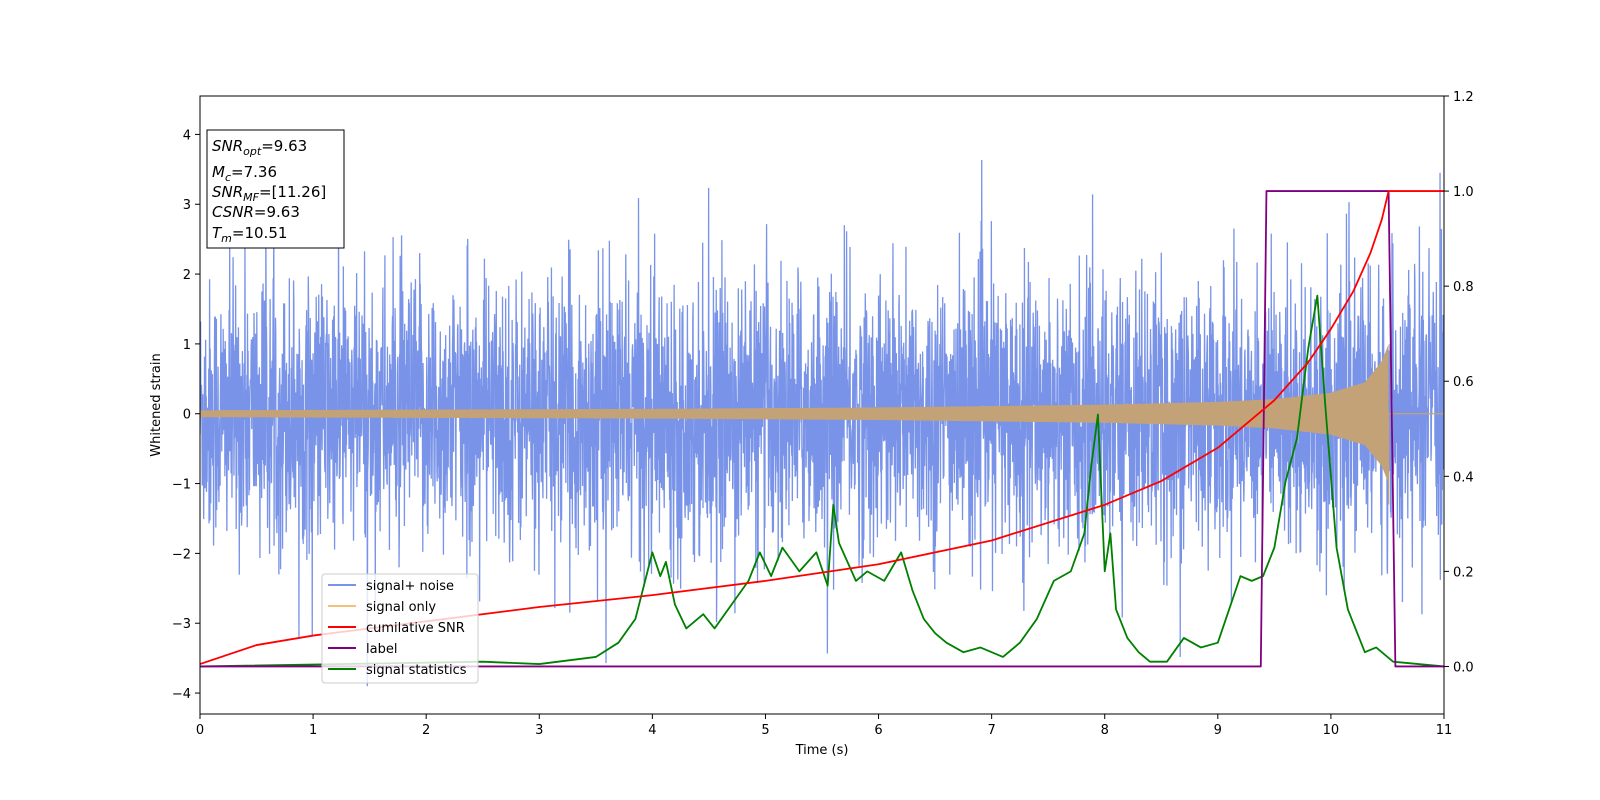  I want to click on x-tick-label: 2, so click(426, 730).